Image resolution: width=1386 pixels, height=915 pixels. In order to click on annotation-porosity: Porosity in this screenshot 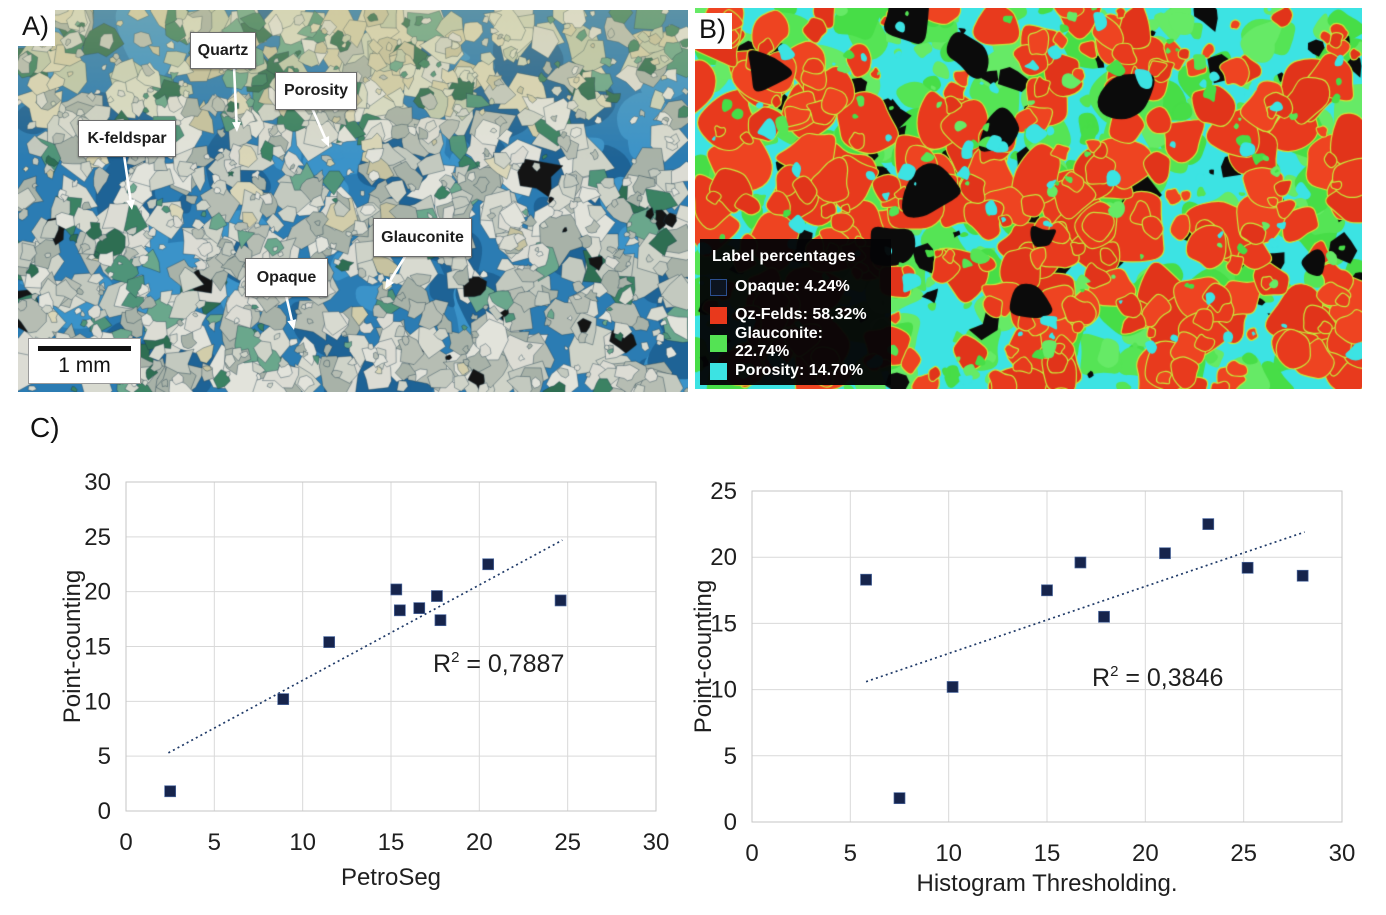, I will do `click(316, 91)`.